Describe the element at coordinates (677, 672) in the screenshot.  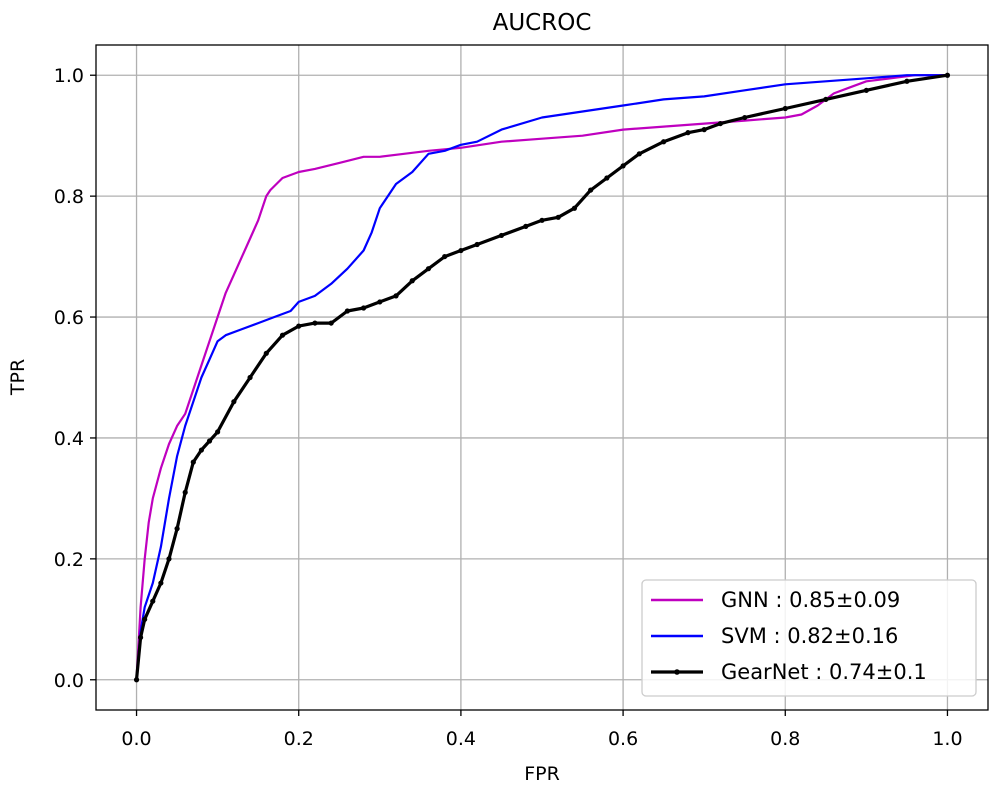
I see `legend-marker` at that location.